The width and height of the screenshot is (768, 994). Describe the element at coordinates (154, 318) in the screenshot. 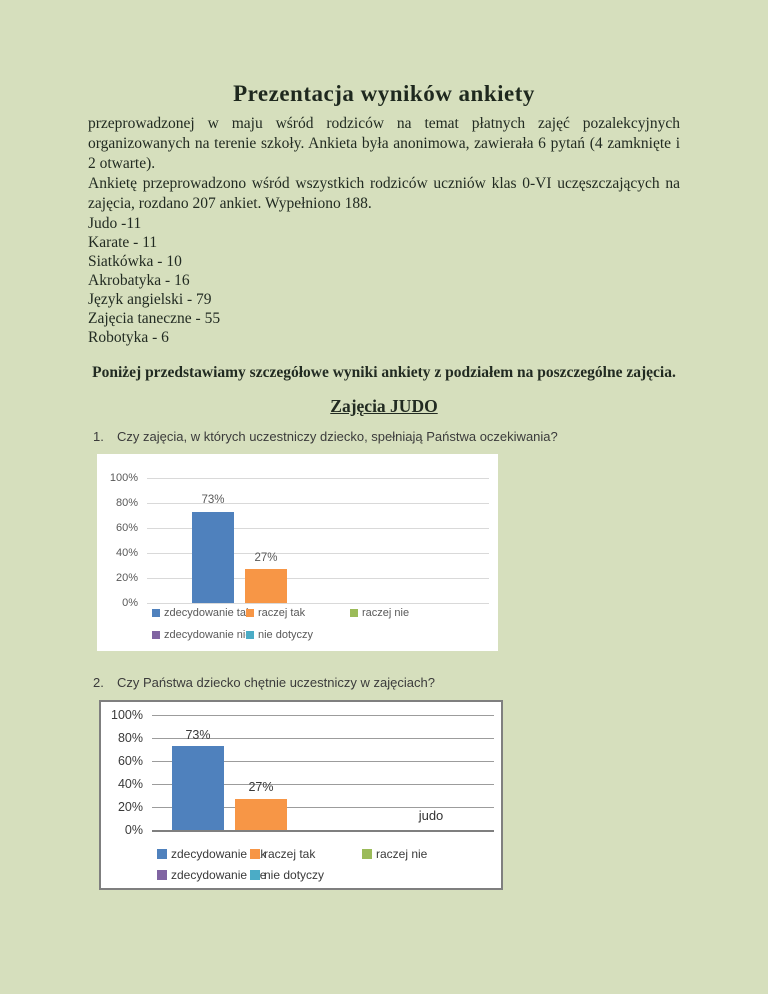

I see `tally-line-taneczne: Zajęcia taneczne - 55` at that location.